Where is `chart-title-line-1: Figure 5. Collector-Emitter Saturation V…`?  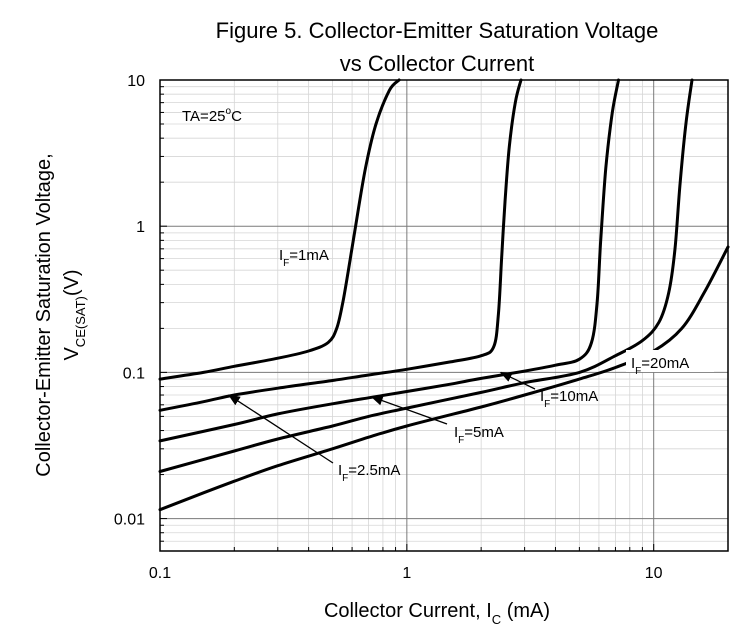 chart-title-line-1: Figure 5. Collector-Emitter Saturation V… is located at coordinates (437, 30).